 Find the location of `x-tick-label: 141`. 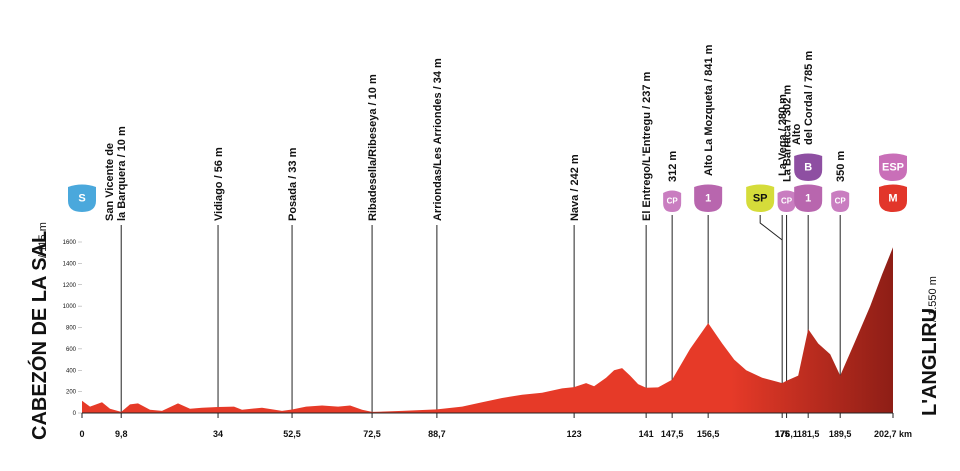

x-tick-label: 141 is located at coordinates (646, 434).